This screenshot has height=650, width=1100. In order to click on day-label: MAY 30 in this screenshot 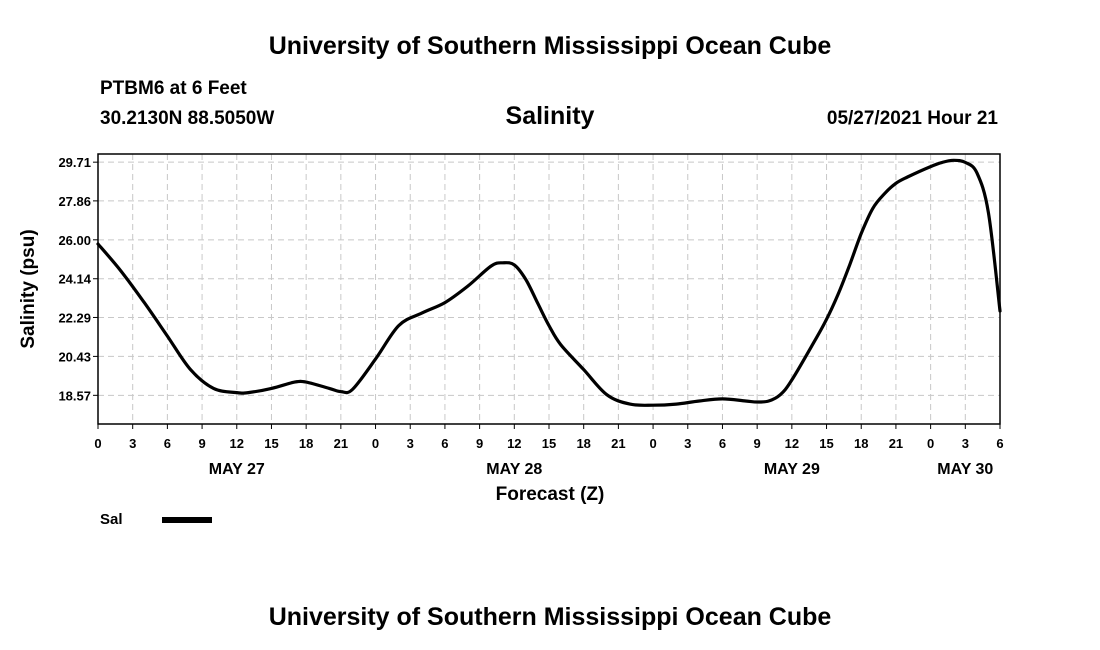, I will do `click(965, 469)`.